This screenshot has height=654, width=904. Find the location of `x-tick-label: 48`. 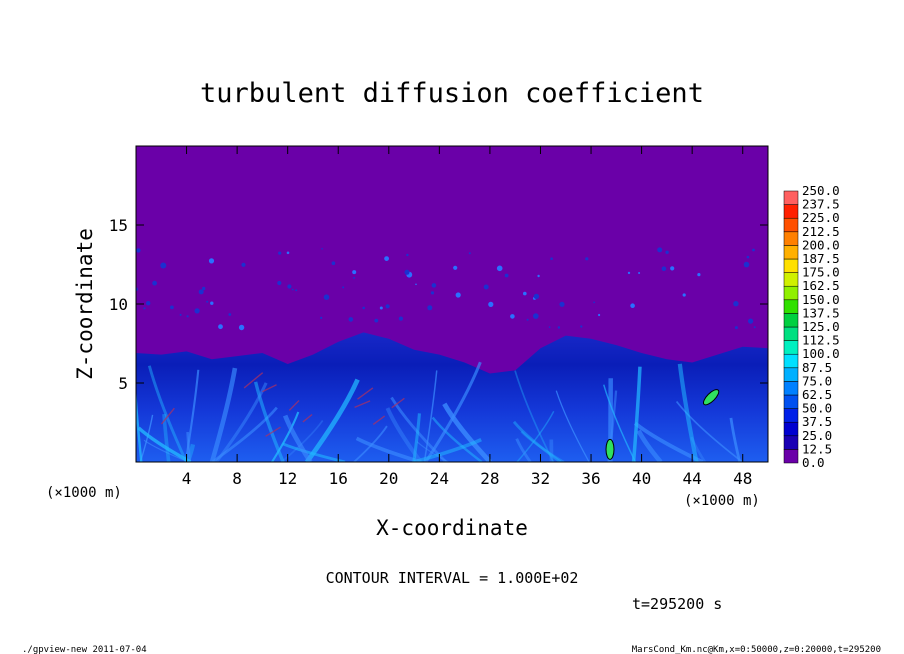

x-tick-label: 48 is located at coordinates (742, 478).